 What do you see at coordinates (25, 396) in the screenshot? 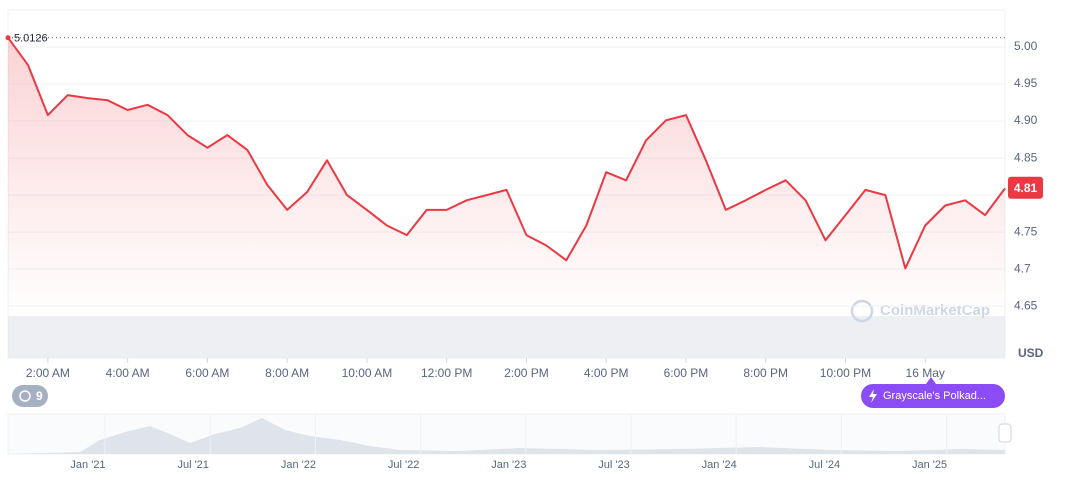
I see `history-icon` at bounding box center [25, 396].